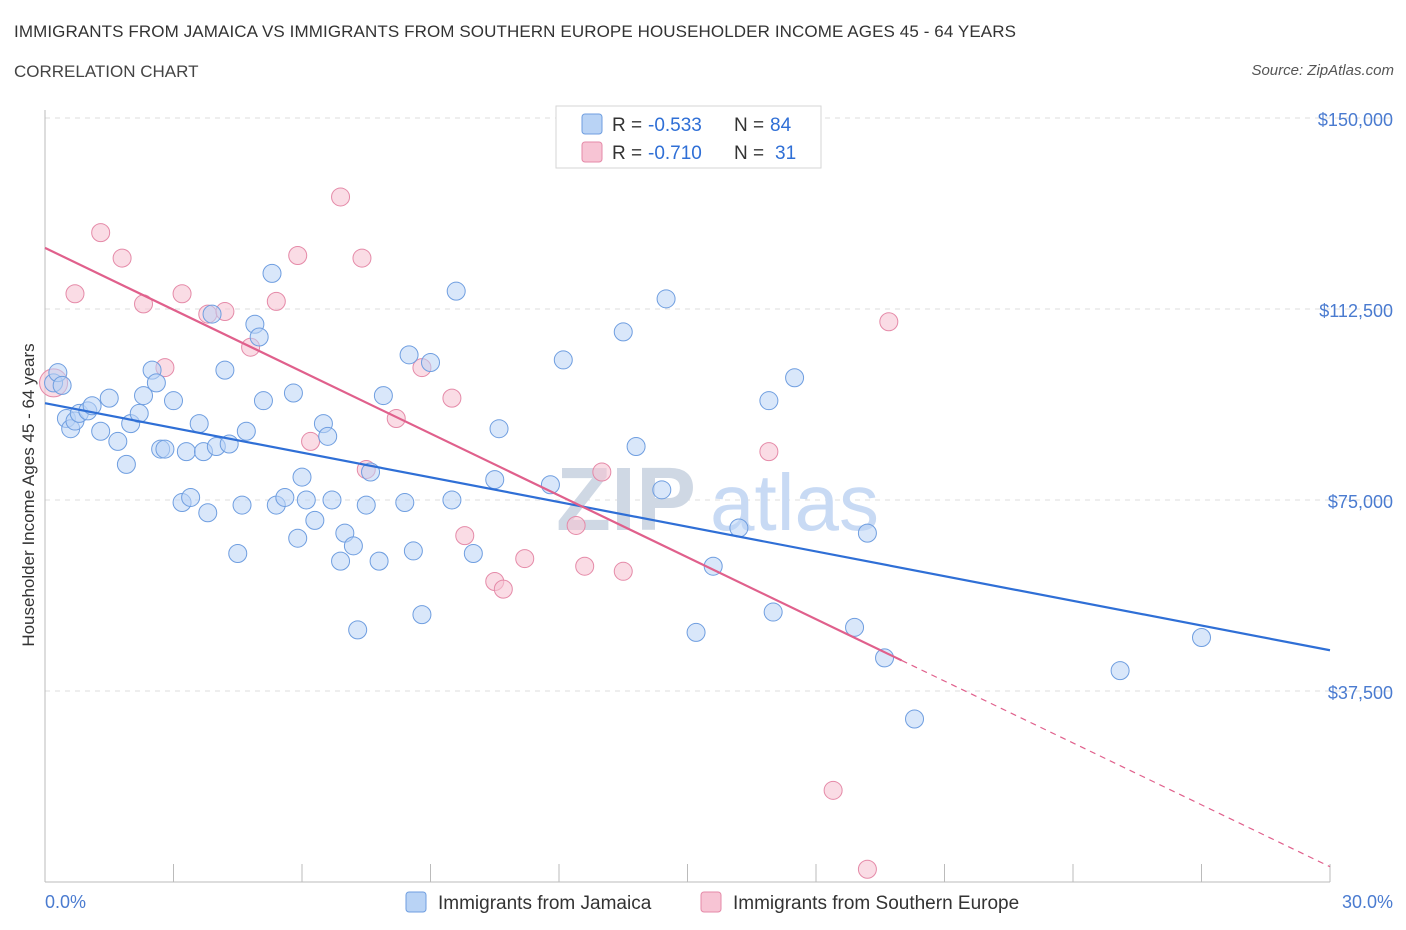  What do you see at coordinates (781, 125) in the screenshot?
I see `legend-n-value-jamaica: 84` at bounding box center [781, 125].